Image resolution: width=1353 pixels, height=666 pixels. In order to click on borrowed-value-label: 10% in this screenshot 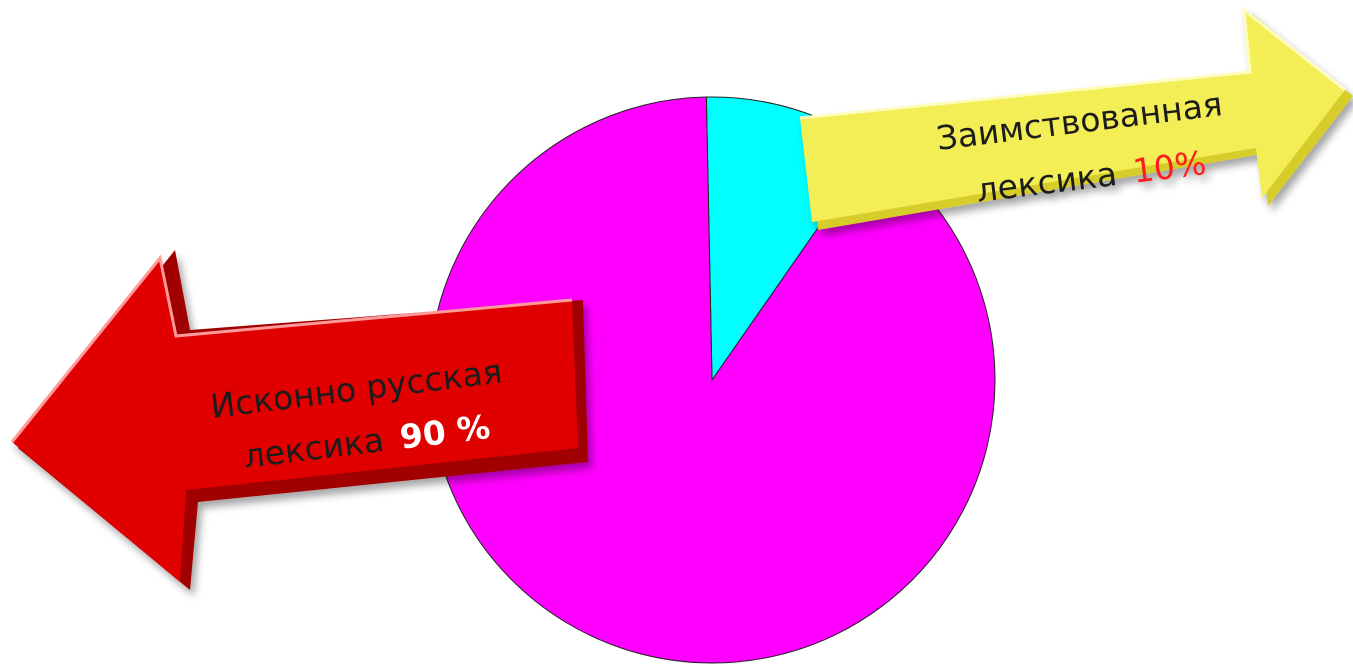, I will do `click(1170, 167)`.